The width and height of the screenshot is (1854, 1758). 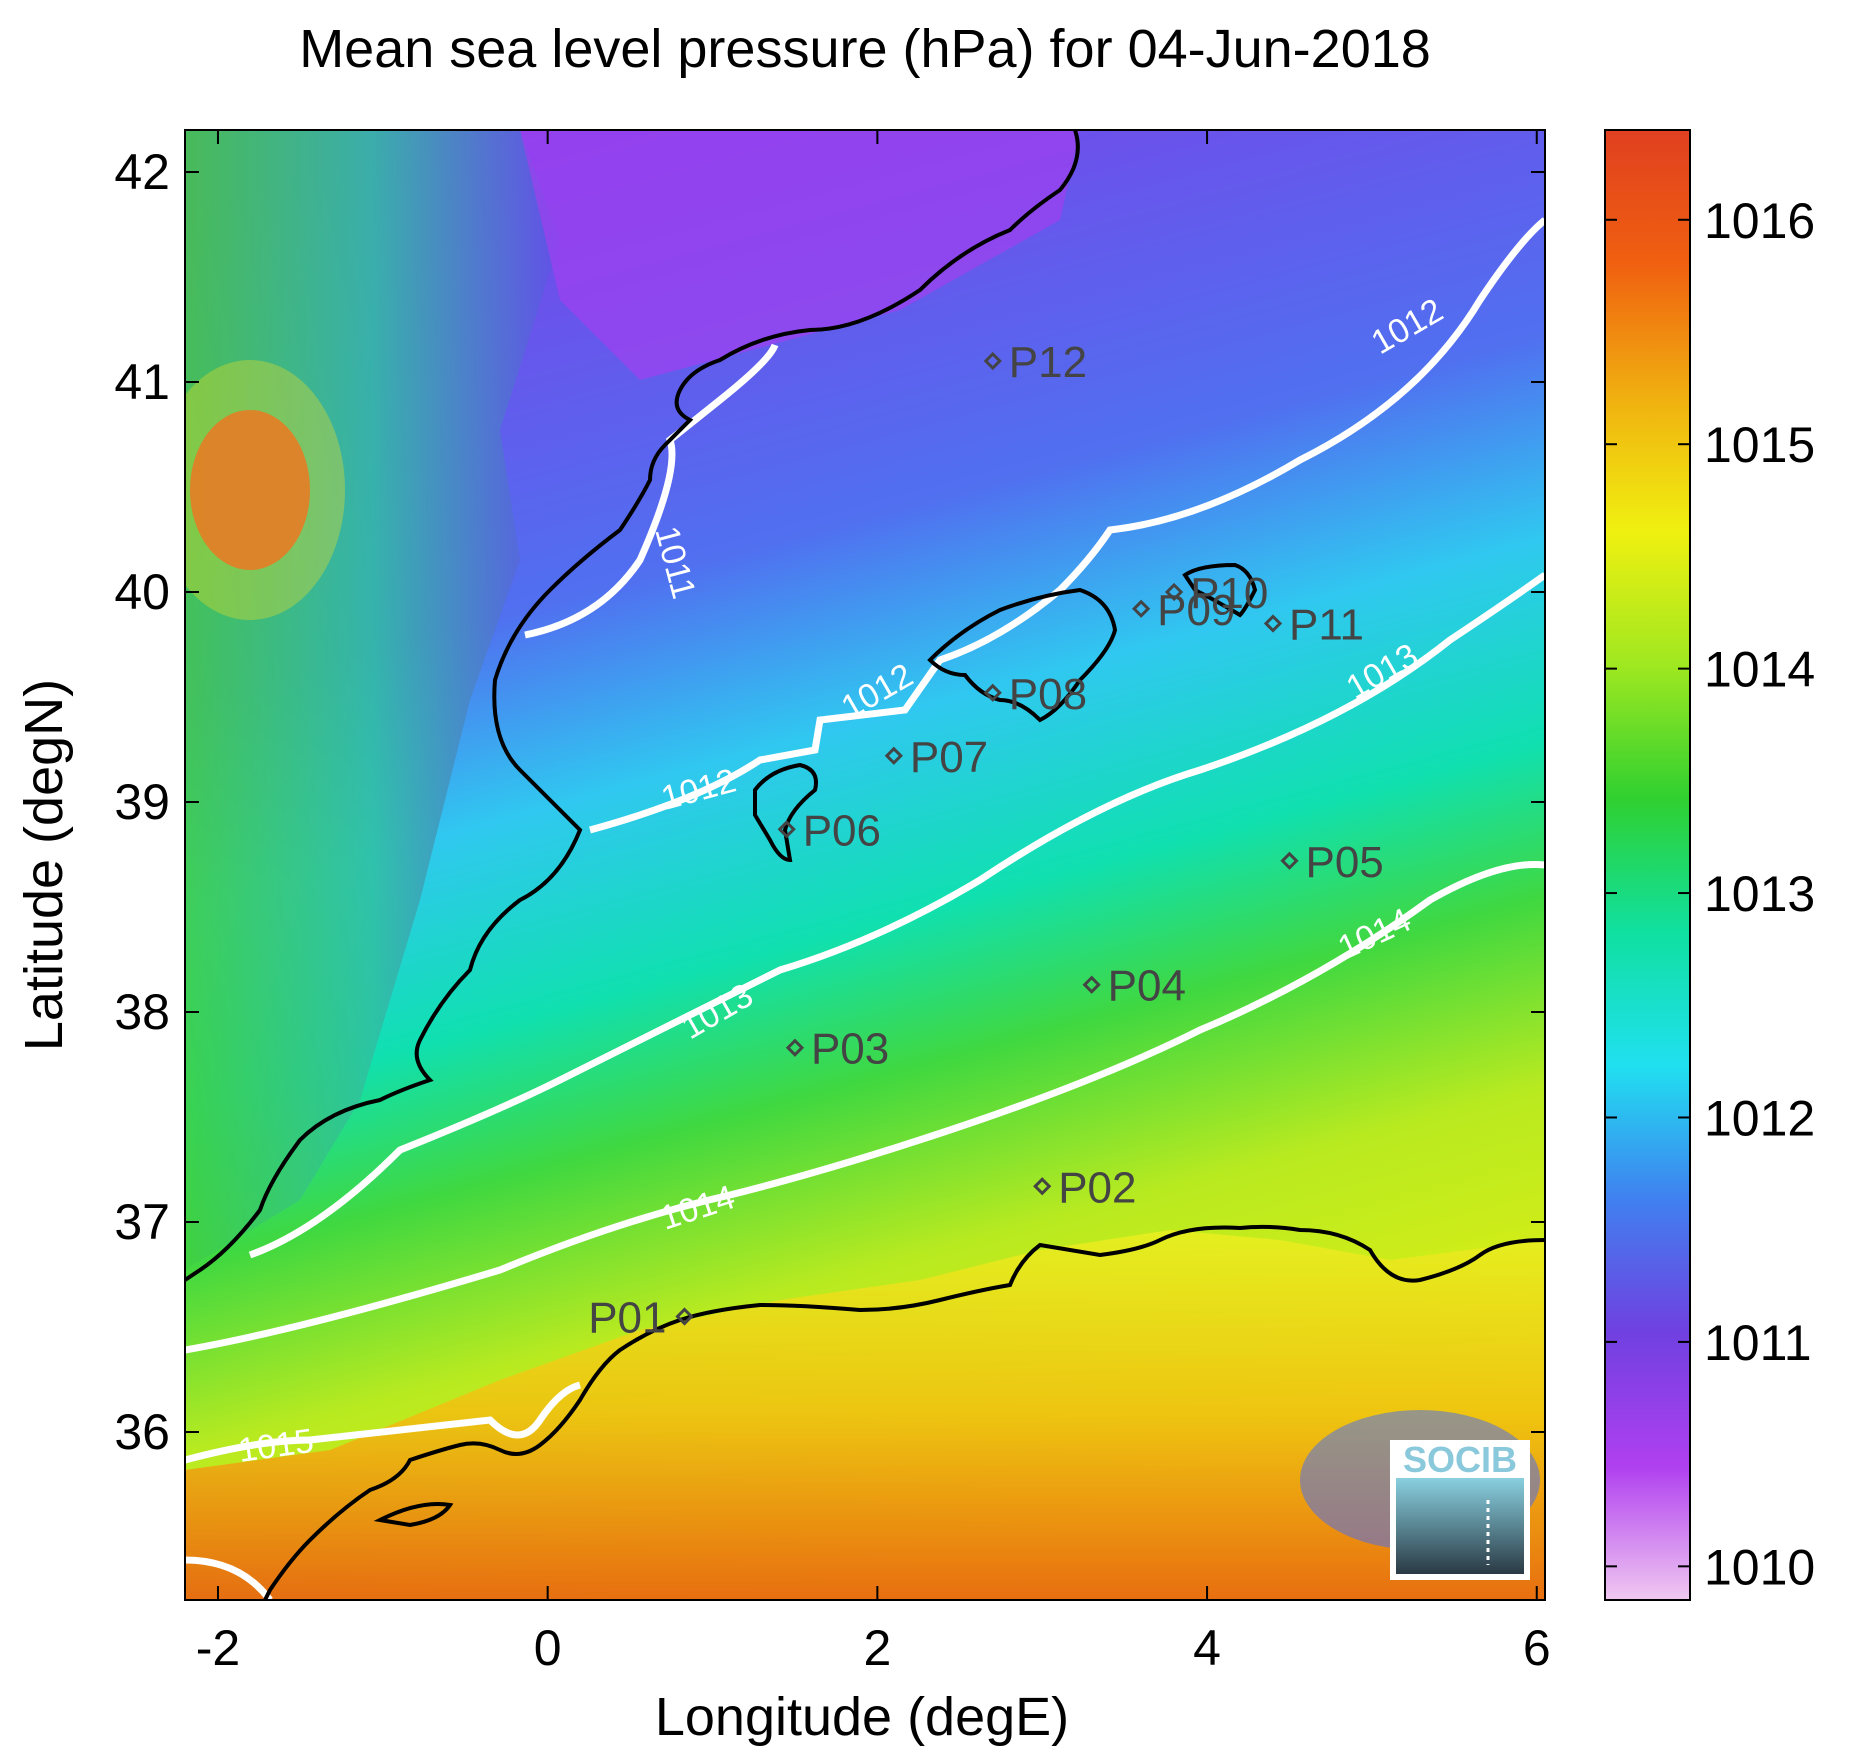 I want to click on coastline-mallorca, so click(x=1022, y=655).